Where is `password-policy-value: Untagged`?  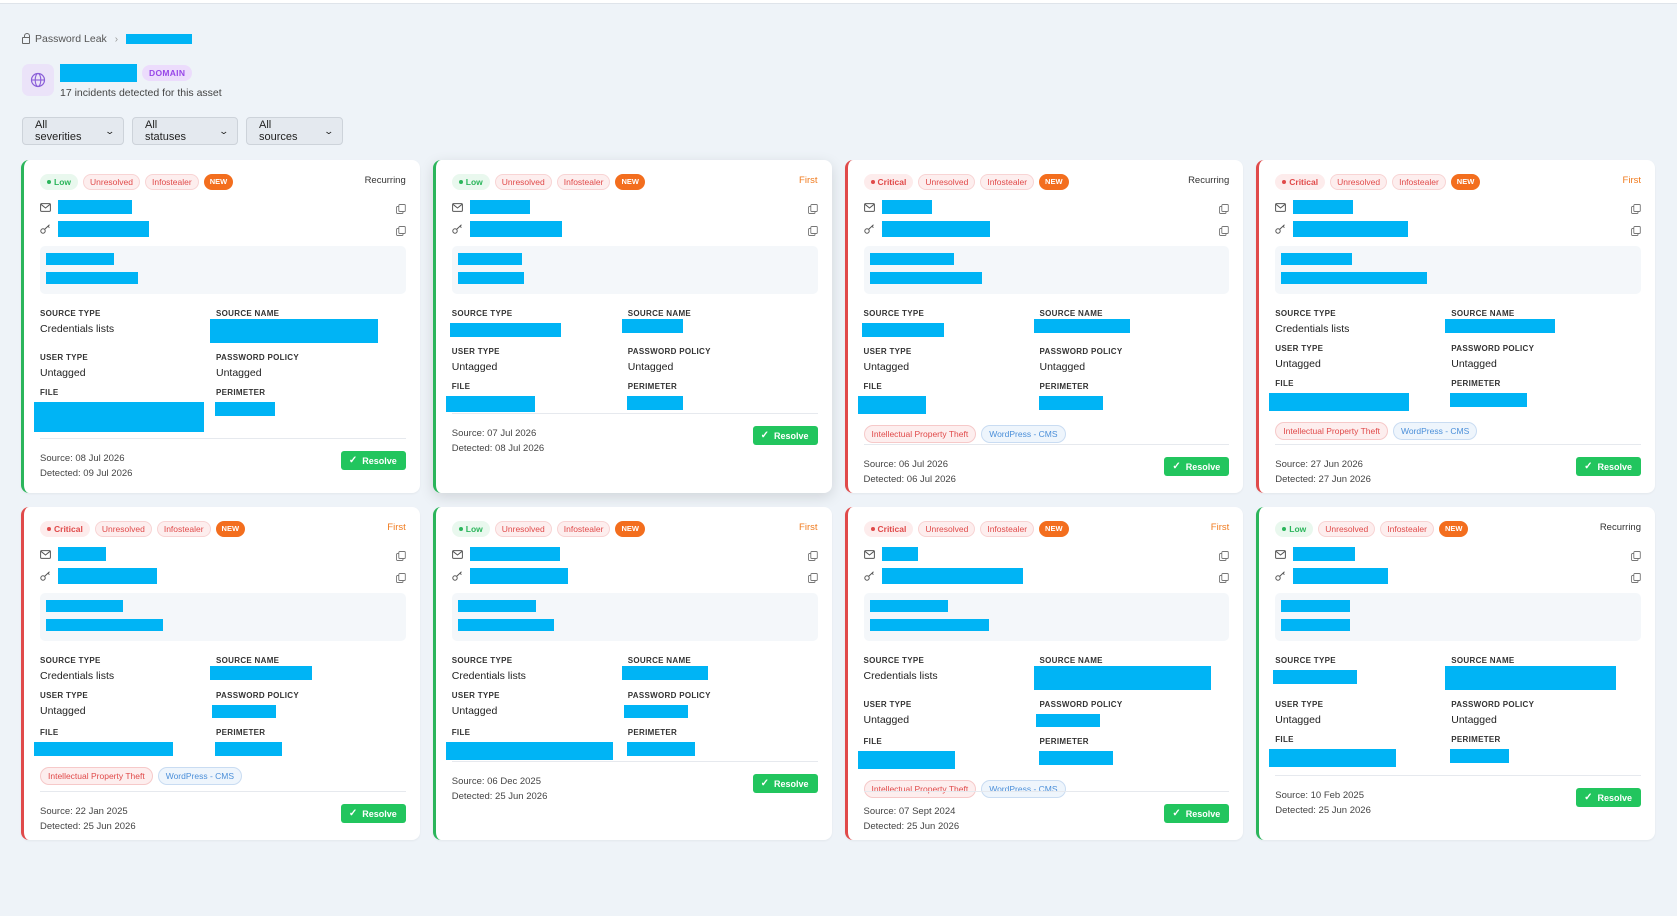
password-policy-value: Untagged is located at coordinates (1062, 367).